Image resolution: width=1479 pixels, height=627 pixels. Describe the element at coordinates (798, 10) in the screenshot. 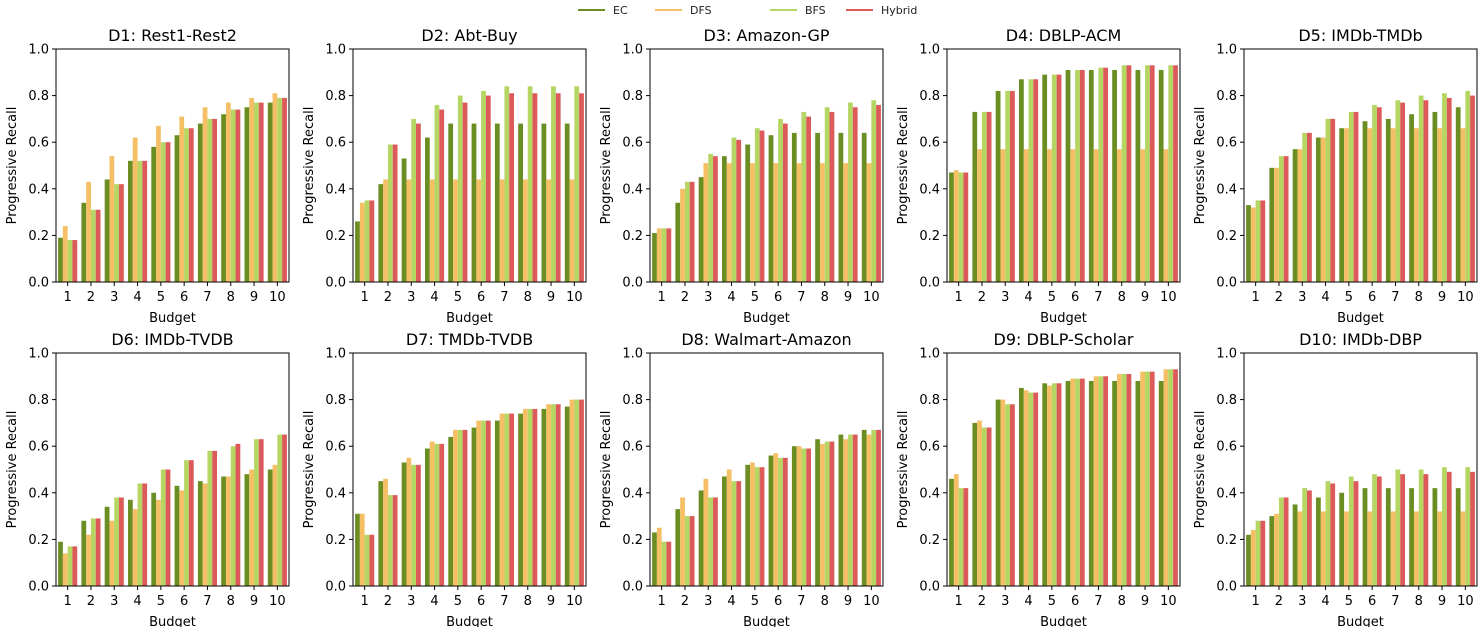

I see `legend-item-bfs: BFS` at that location.